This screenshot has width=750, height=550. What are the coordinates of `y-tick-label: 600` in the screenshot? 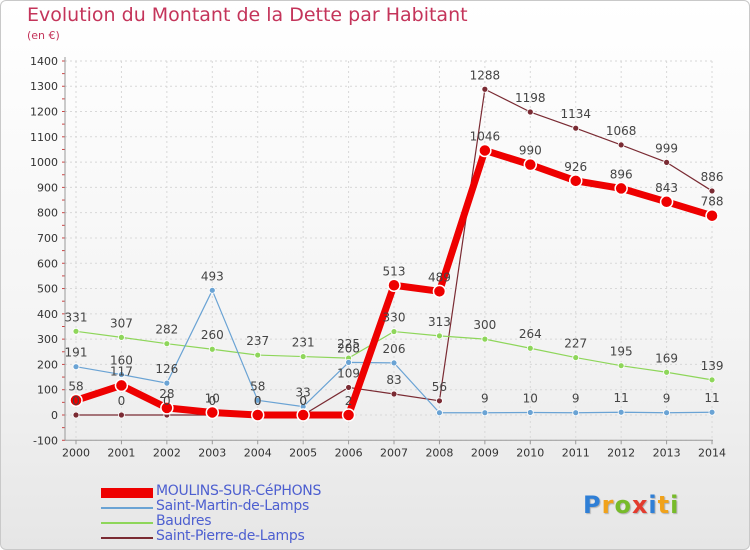 It's located at (47, 263).